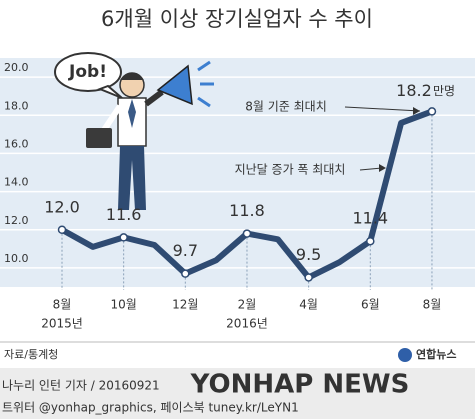  I want to click on value-label: 9.7, so click(185, 250).